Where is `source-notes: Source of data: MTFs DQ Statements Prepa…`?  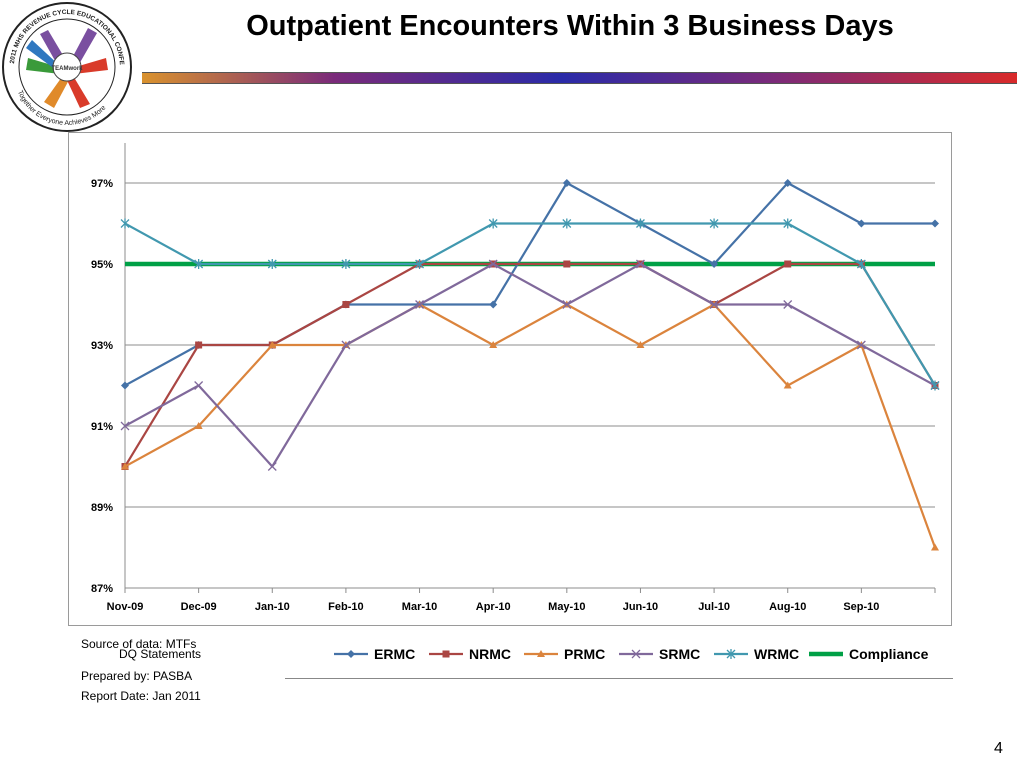 source-notes: Source of data: MTFs DQ Statements Prepa… is located at coordinates (141, 670).